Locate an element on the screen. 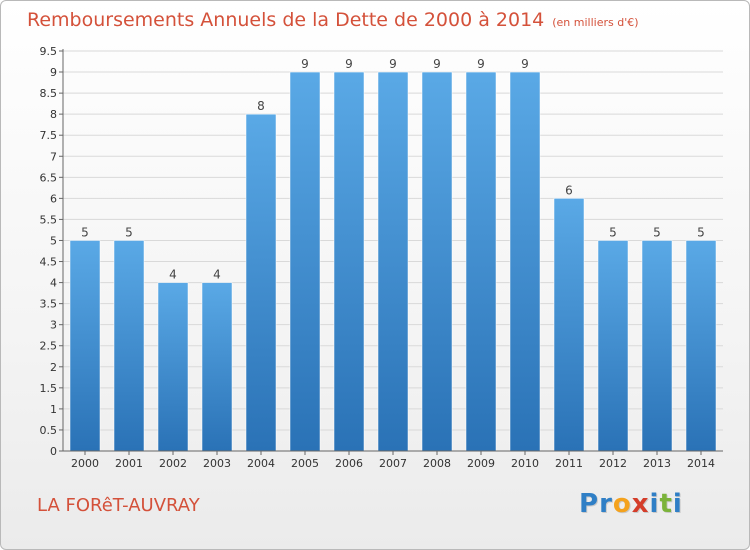 This screenshot has height=550, width=750. value-label: 6 is located at coordinates (569, 190).